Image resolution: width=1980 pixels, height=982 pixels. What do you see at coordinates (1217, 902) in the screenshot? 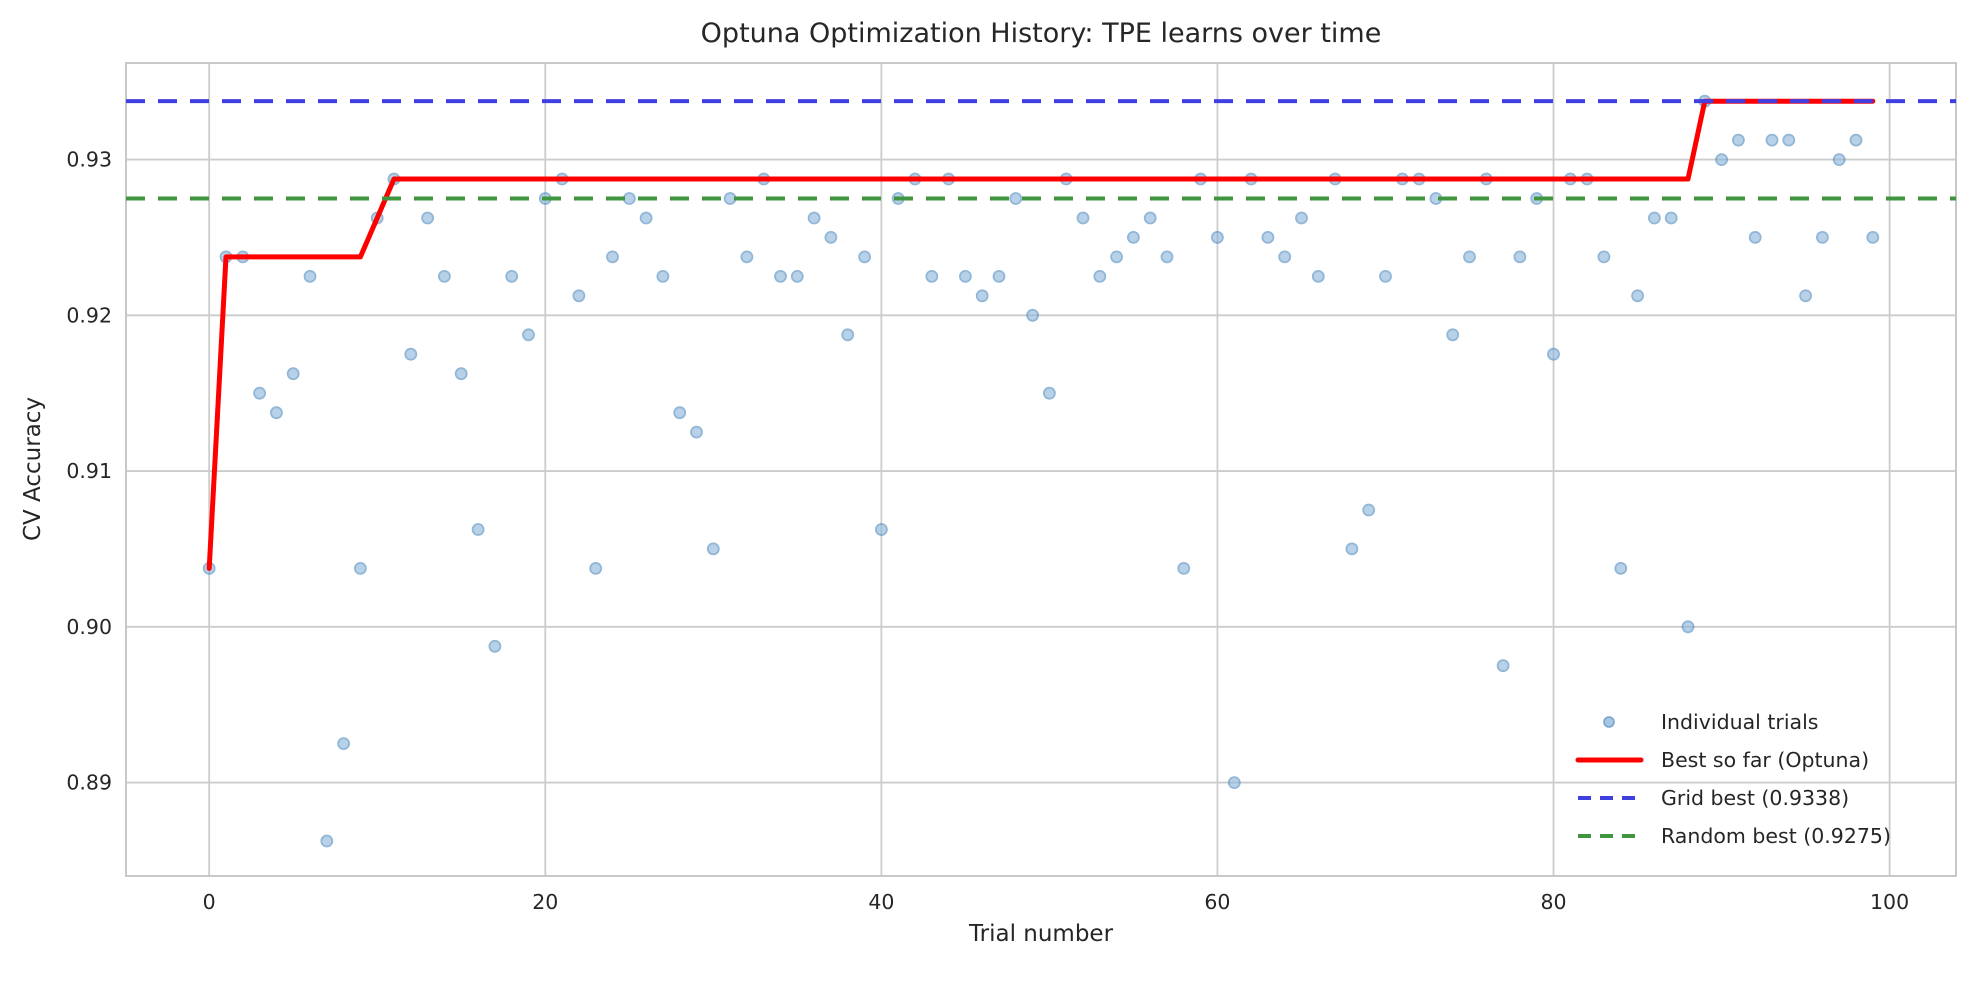
I see `x-tick-label: 60` at bounding box center [1217, 902].